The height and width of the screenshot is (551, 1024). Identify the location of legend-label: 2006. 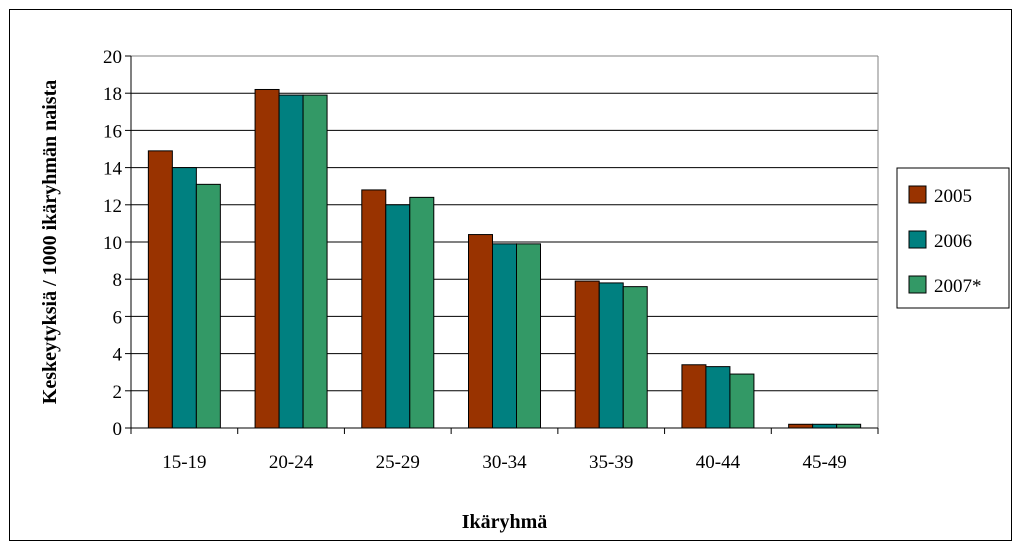
(953, 241).